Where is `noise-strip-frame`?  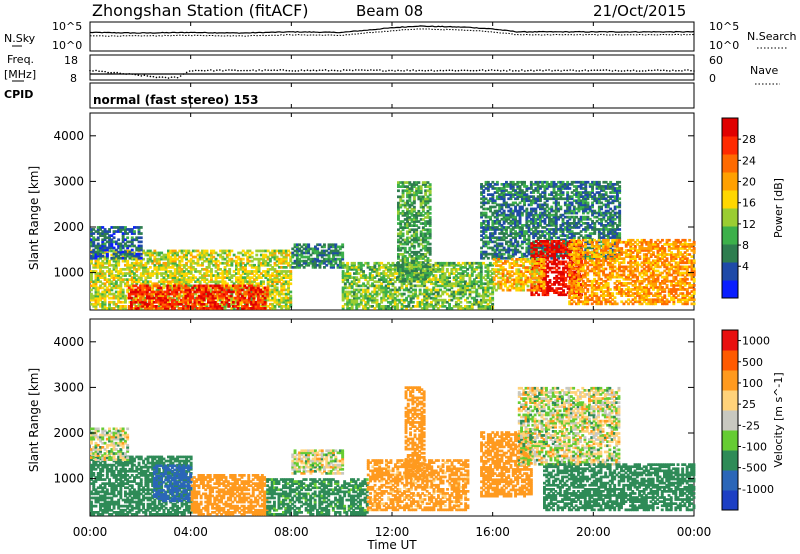
noise-strip-frame is located at coordinates (392, 36).